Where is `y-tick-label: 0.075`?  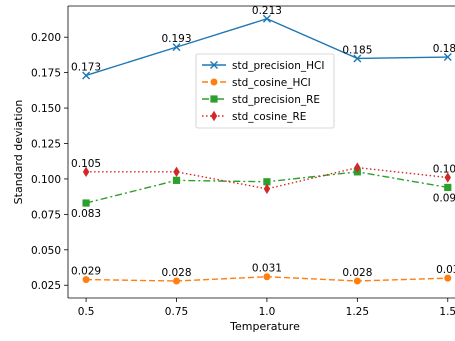 y-tick-label: 0.075 is located at coordinates (46, 215).